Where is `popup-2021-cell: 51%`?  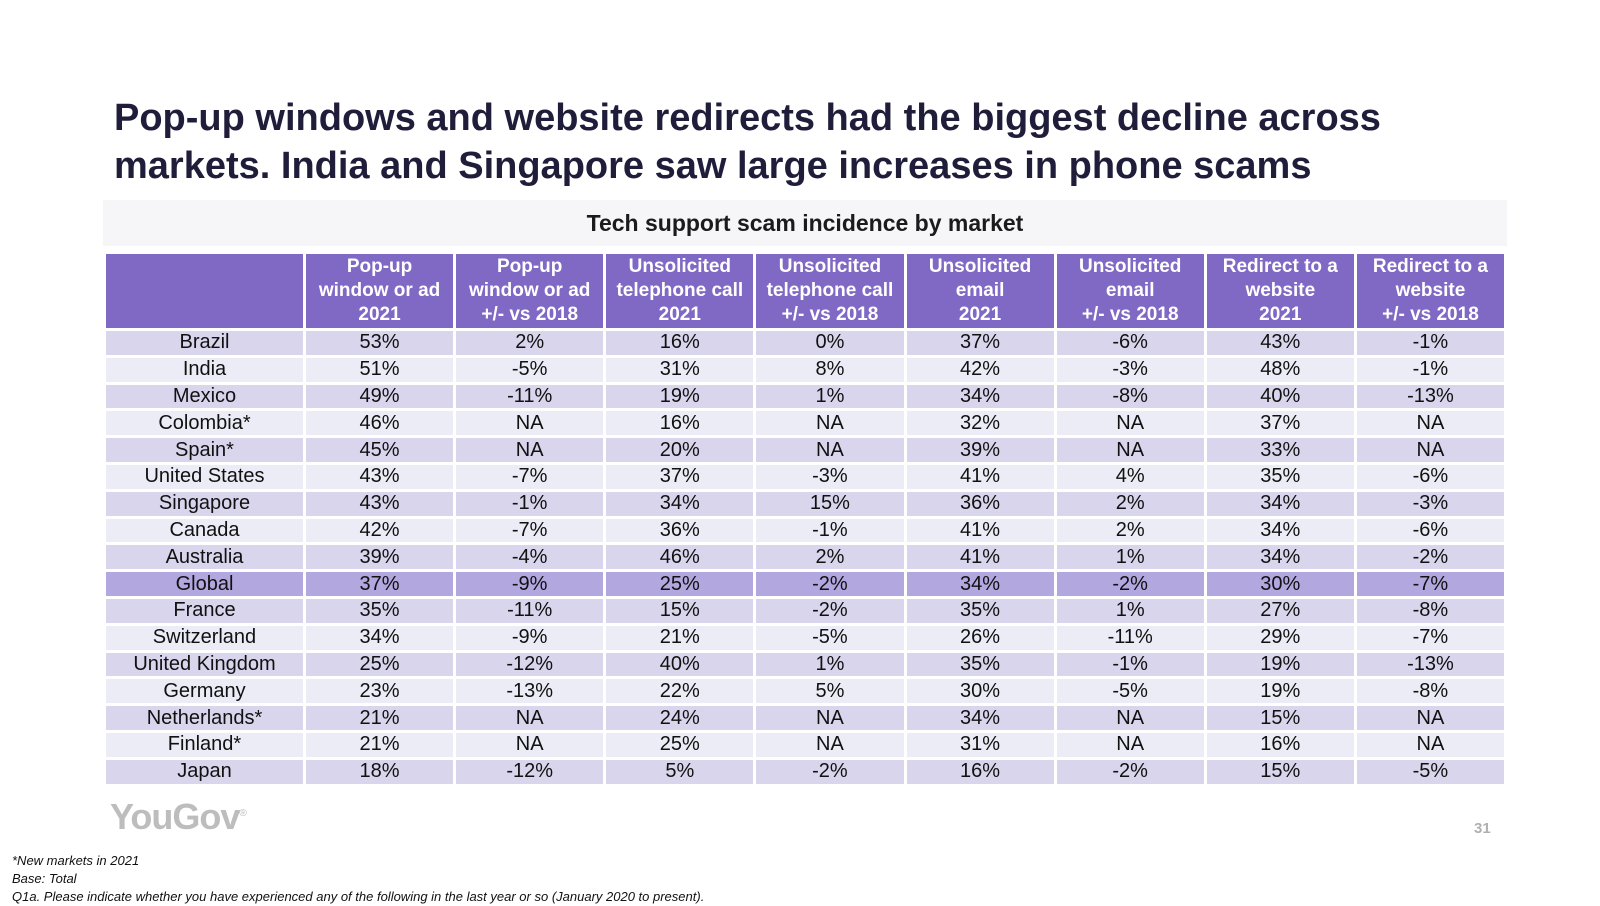 popup-2021-cell: 51% is located at coordinates (379, 370).